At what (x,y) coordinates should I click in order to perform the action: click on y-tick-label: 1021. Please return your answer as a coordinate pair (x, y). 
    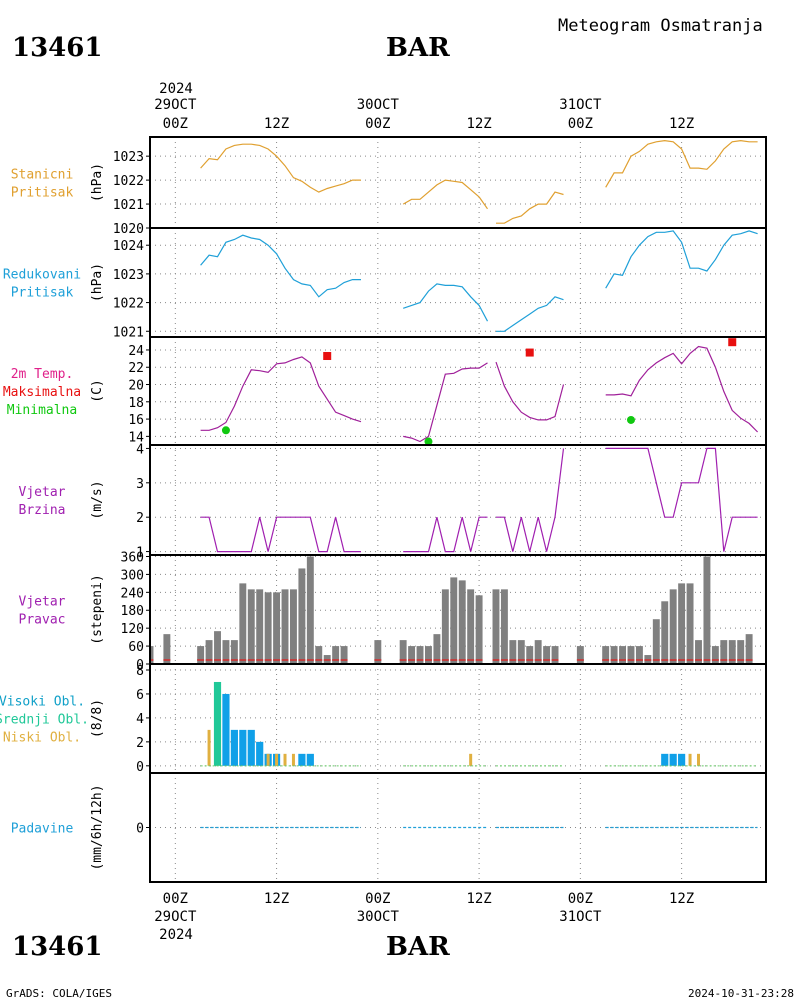
    Looking at the image, I should click on (128, 205).